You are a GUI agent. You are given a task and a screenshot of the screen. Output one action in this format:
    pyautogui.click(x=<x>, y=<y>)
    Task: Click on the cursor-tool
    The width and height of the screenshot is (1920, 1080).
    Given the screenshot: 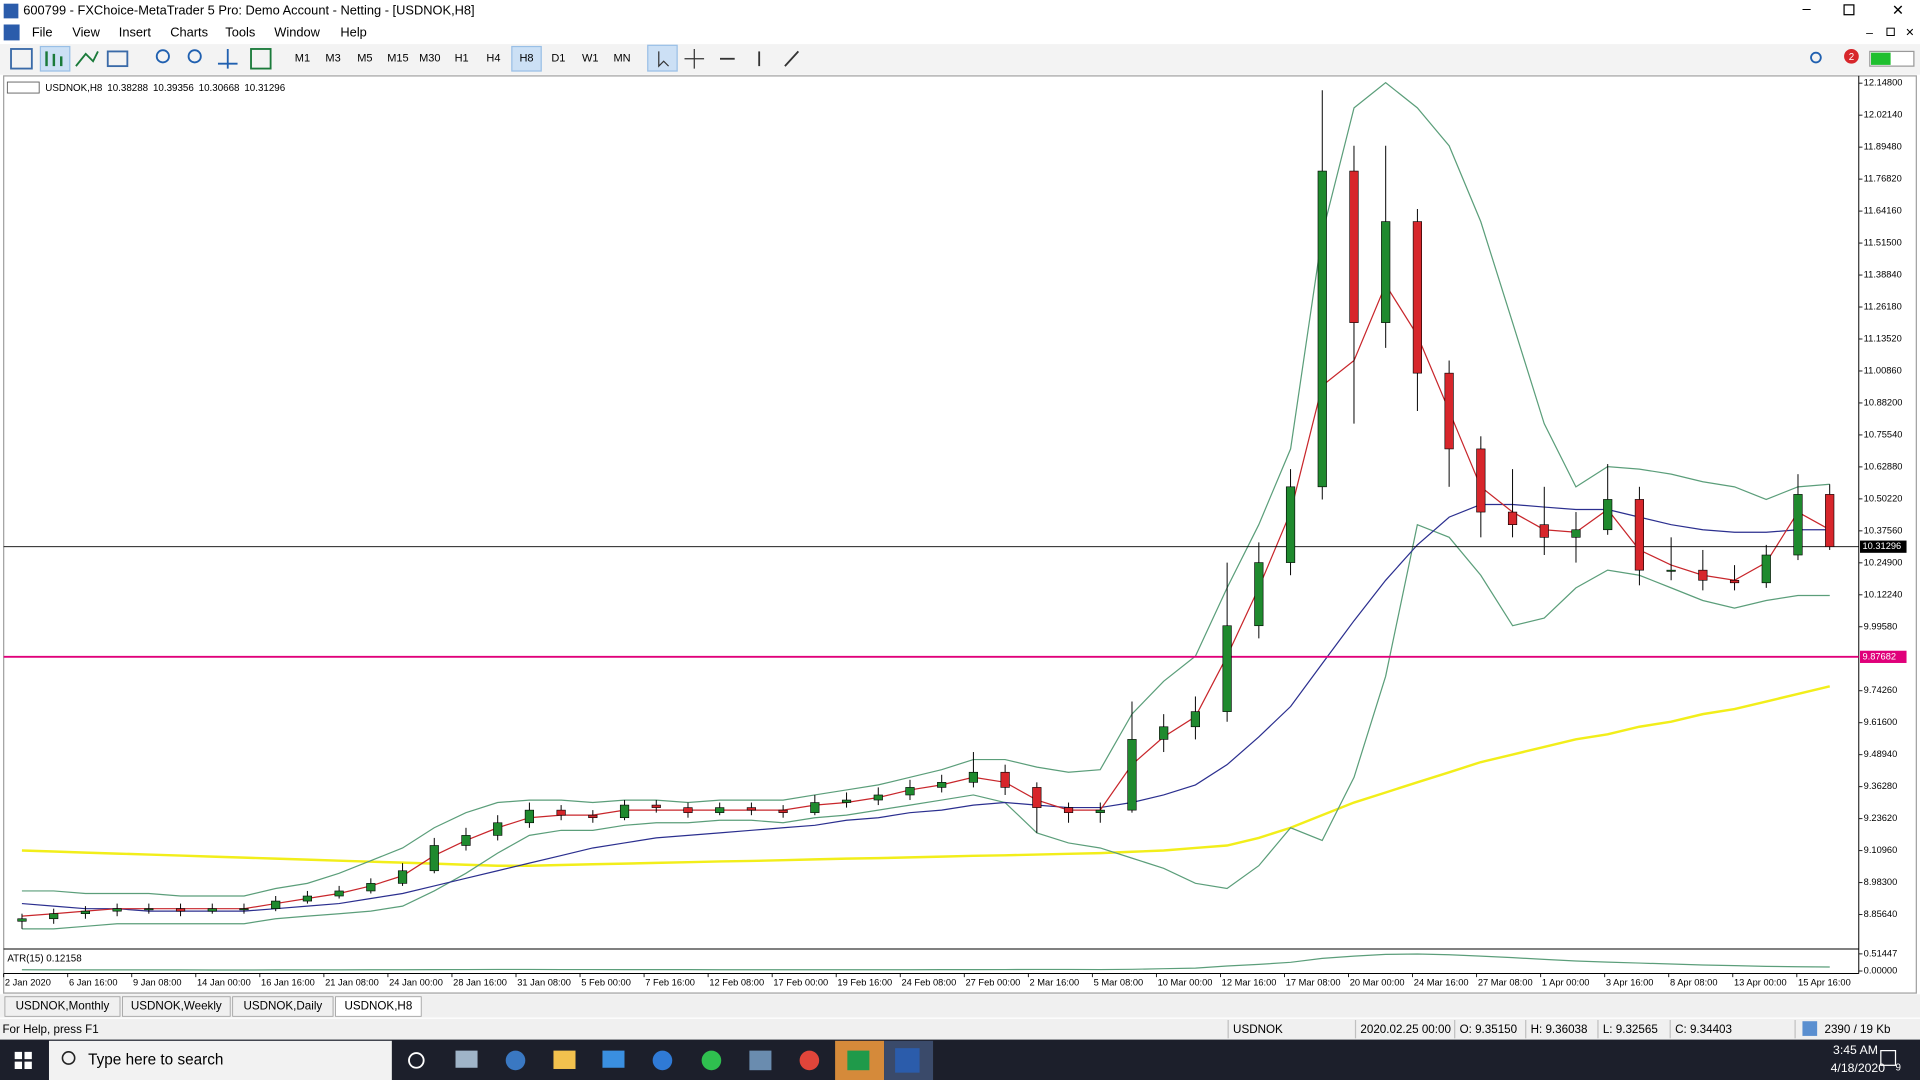 What is the action you would take?
    pyautogui.click(x=662, y=58)
    